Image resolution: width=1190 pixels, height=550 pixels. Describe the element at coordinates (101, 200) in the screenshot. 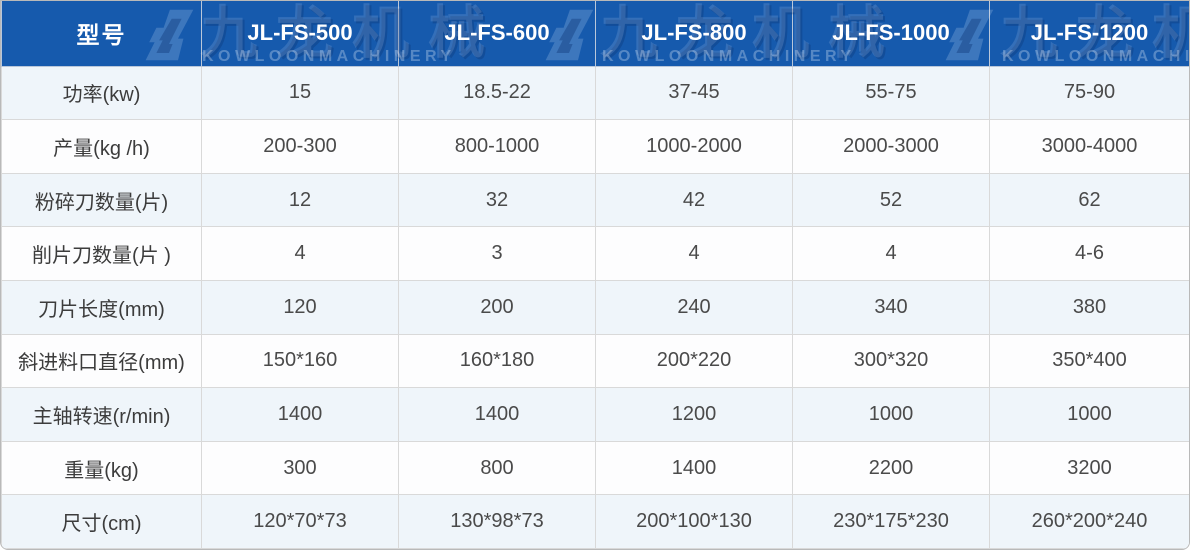

I see `row-label: 粉碎刀数量(片)` at that location.